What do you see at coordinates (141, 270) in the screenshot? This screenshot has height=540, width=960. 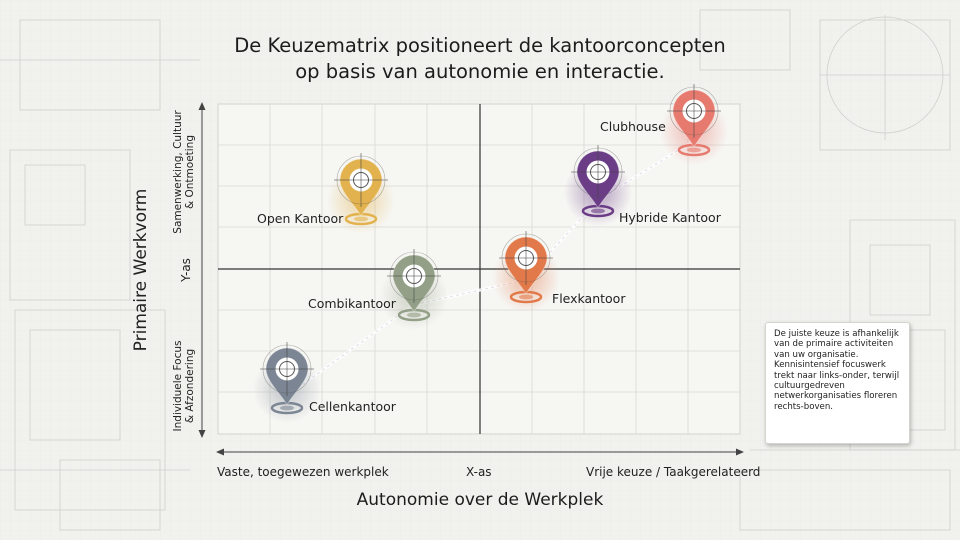 I see `y-axis-title: Primaire Werkvorm` at bounding box center [141, 270].